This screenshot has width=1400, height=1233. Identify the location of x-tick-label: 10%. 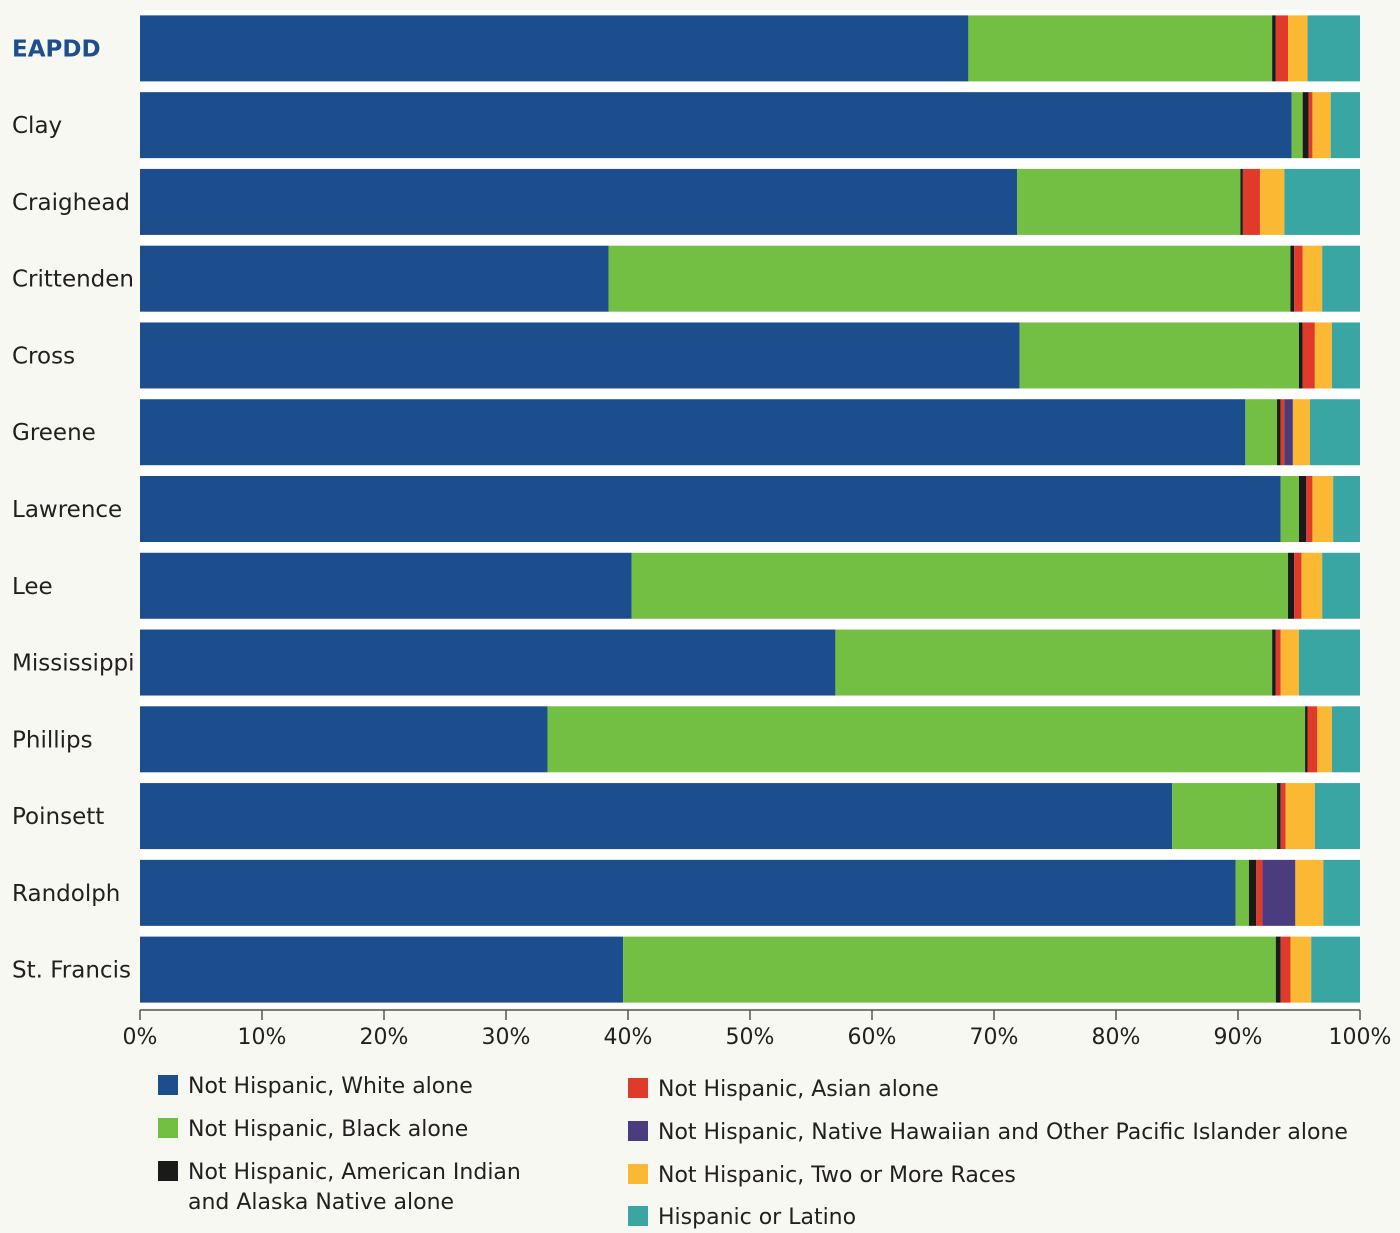
(262, 1037).